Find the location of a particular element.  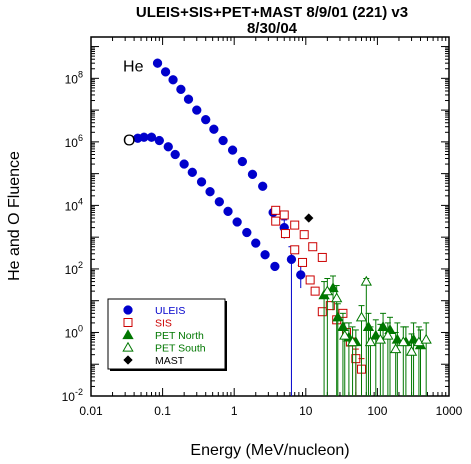

x-tick-label: 0.1 is located at coordinates (162, 411).